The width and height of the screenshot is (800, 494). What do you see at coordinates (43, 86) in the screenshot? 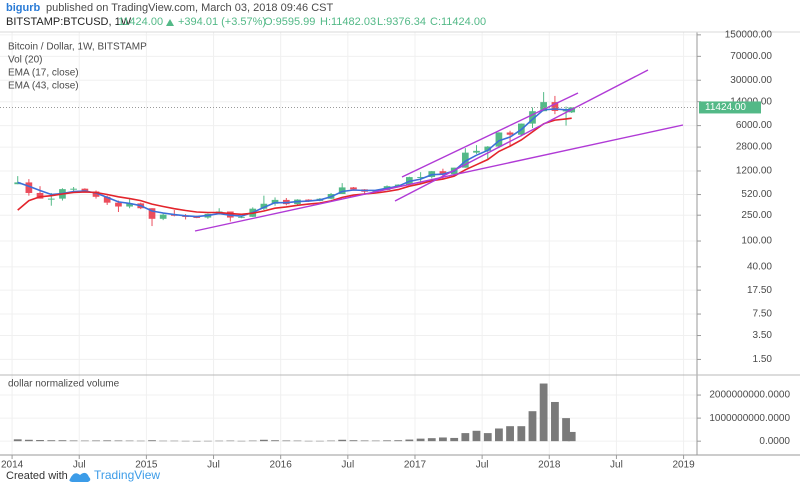
I see `legend-entry: EMA (43, close)` at bounding box center [43, 86].